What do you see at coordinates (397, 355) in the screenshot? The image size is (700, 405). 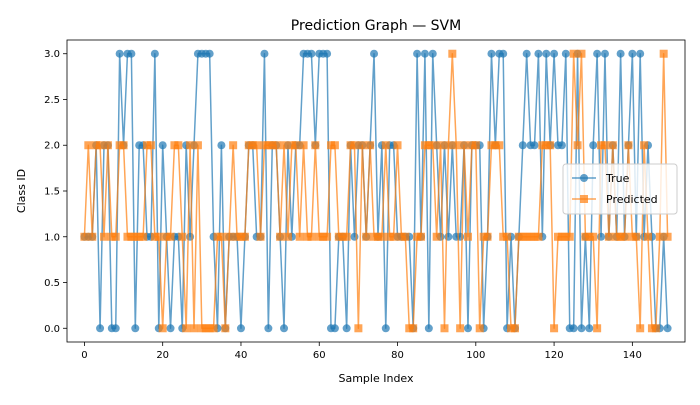 I see `x-tick-label: 80` at bounding box center [397, 355].